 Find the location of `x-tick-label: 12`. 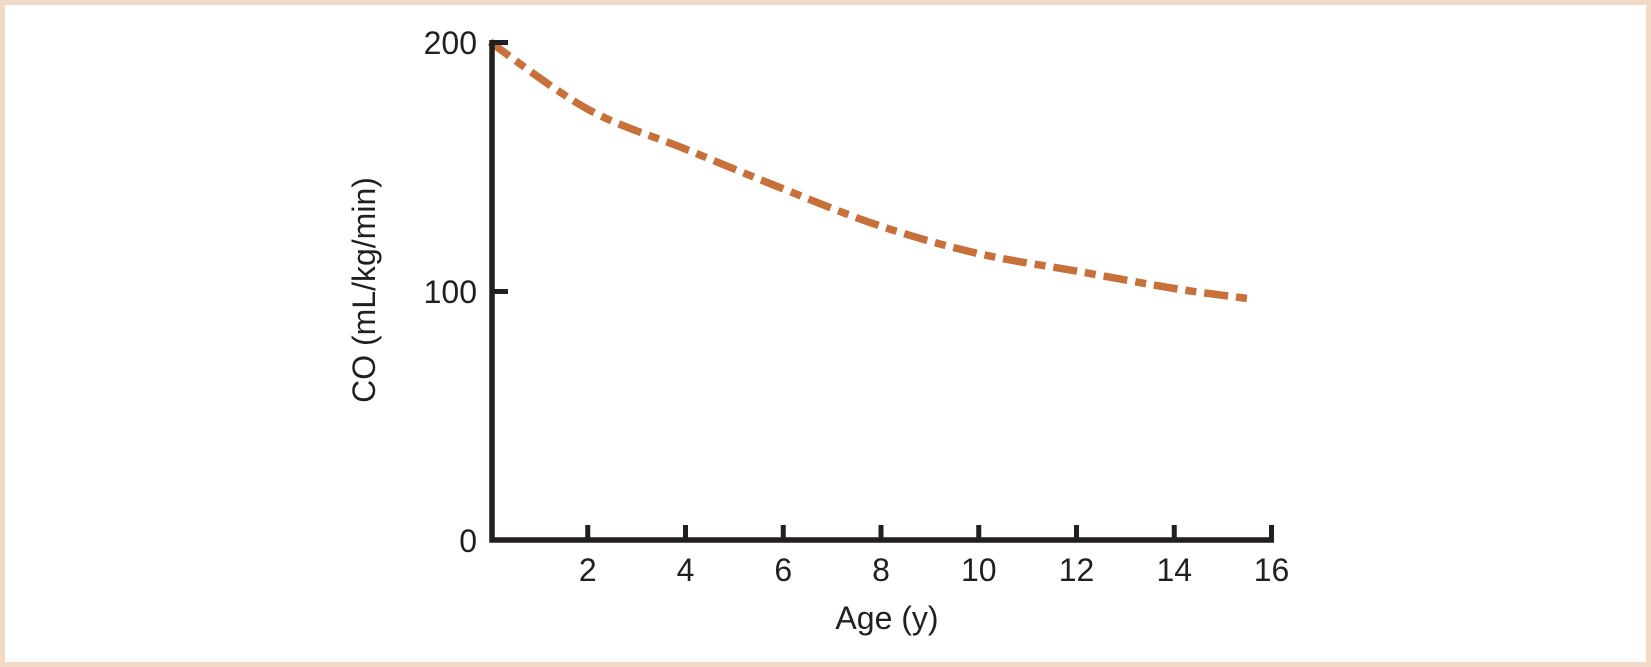

x-tick-label: 12 is located at coordinates (1077, 570).